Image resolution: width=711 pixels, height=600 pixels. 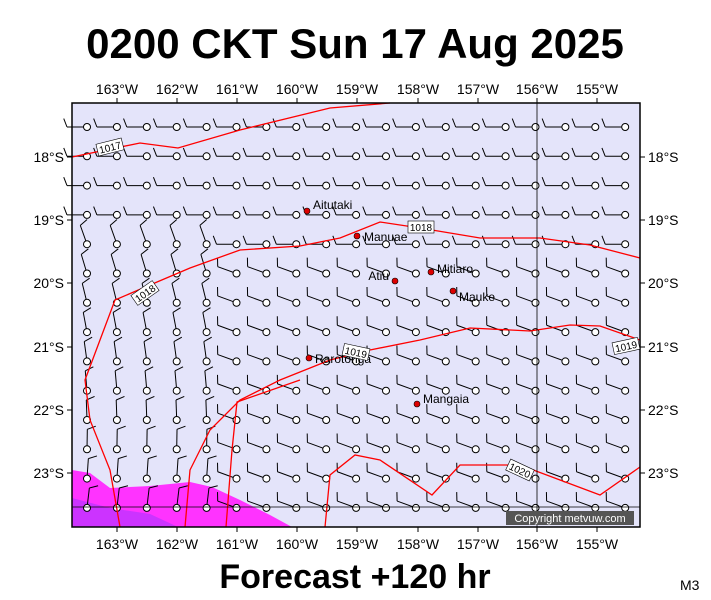 I want to click on isobar, so click(x=263, y=453).